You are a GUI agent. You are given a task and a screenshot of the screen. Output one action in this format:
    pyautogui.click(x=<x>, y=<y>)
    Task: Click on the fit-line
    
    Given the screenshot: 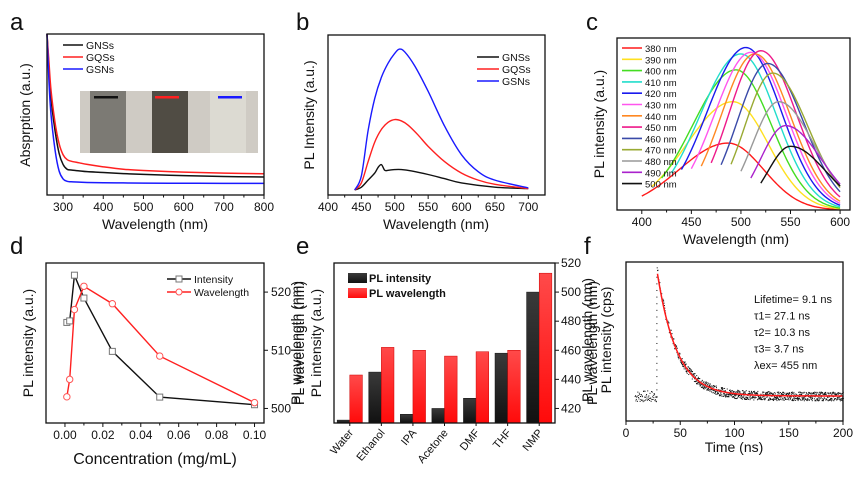 What is the action you would take?
    pyautogui.click(x=750, y=335)
    